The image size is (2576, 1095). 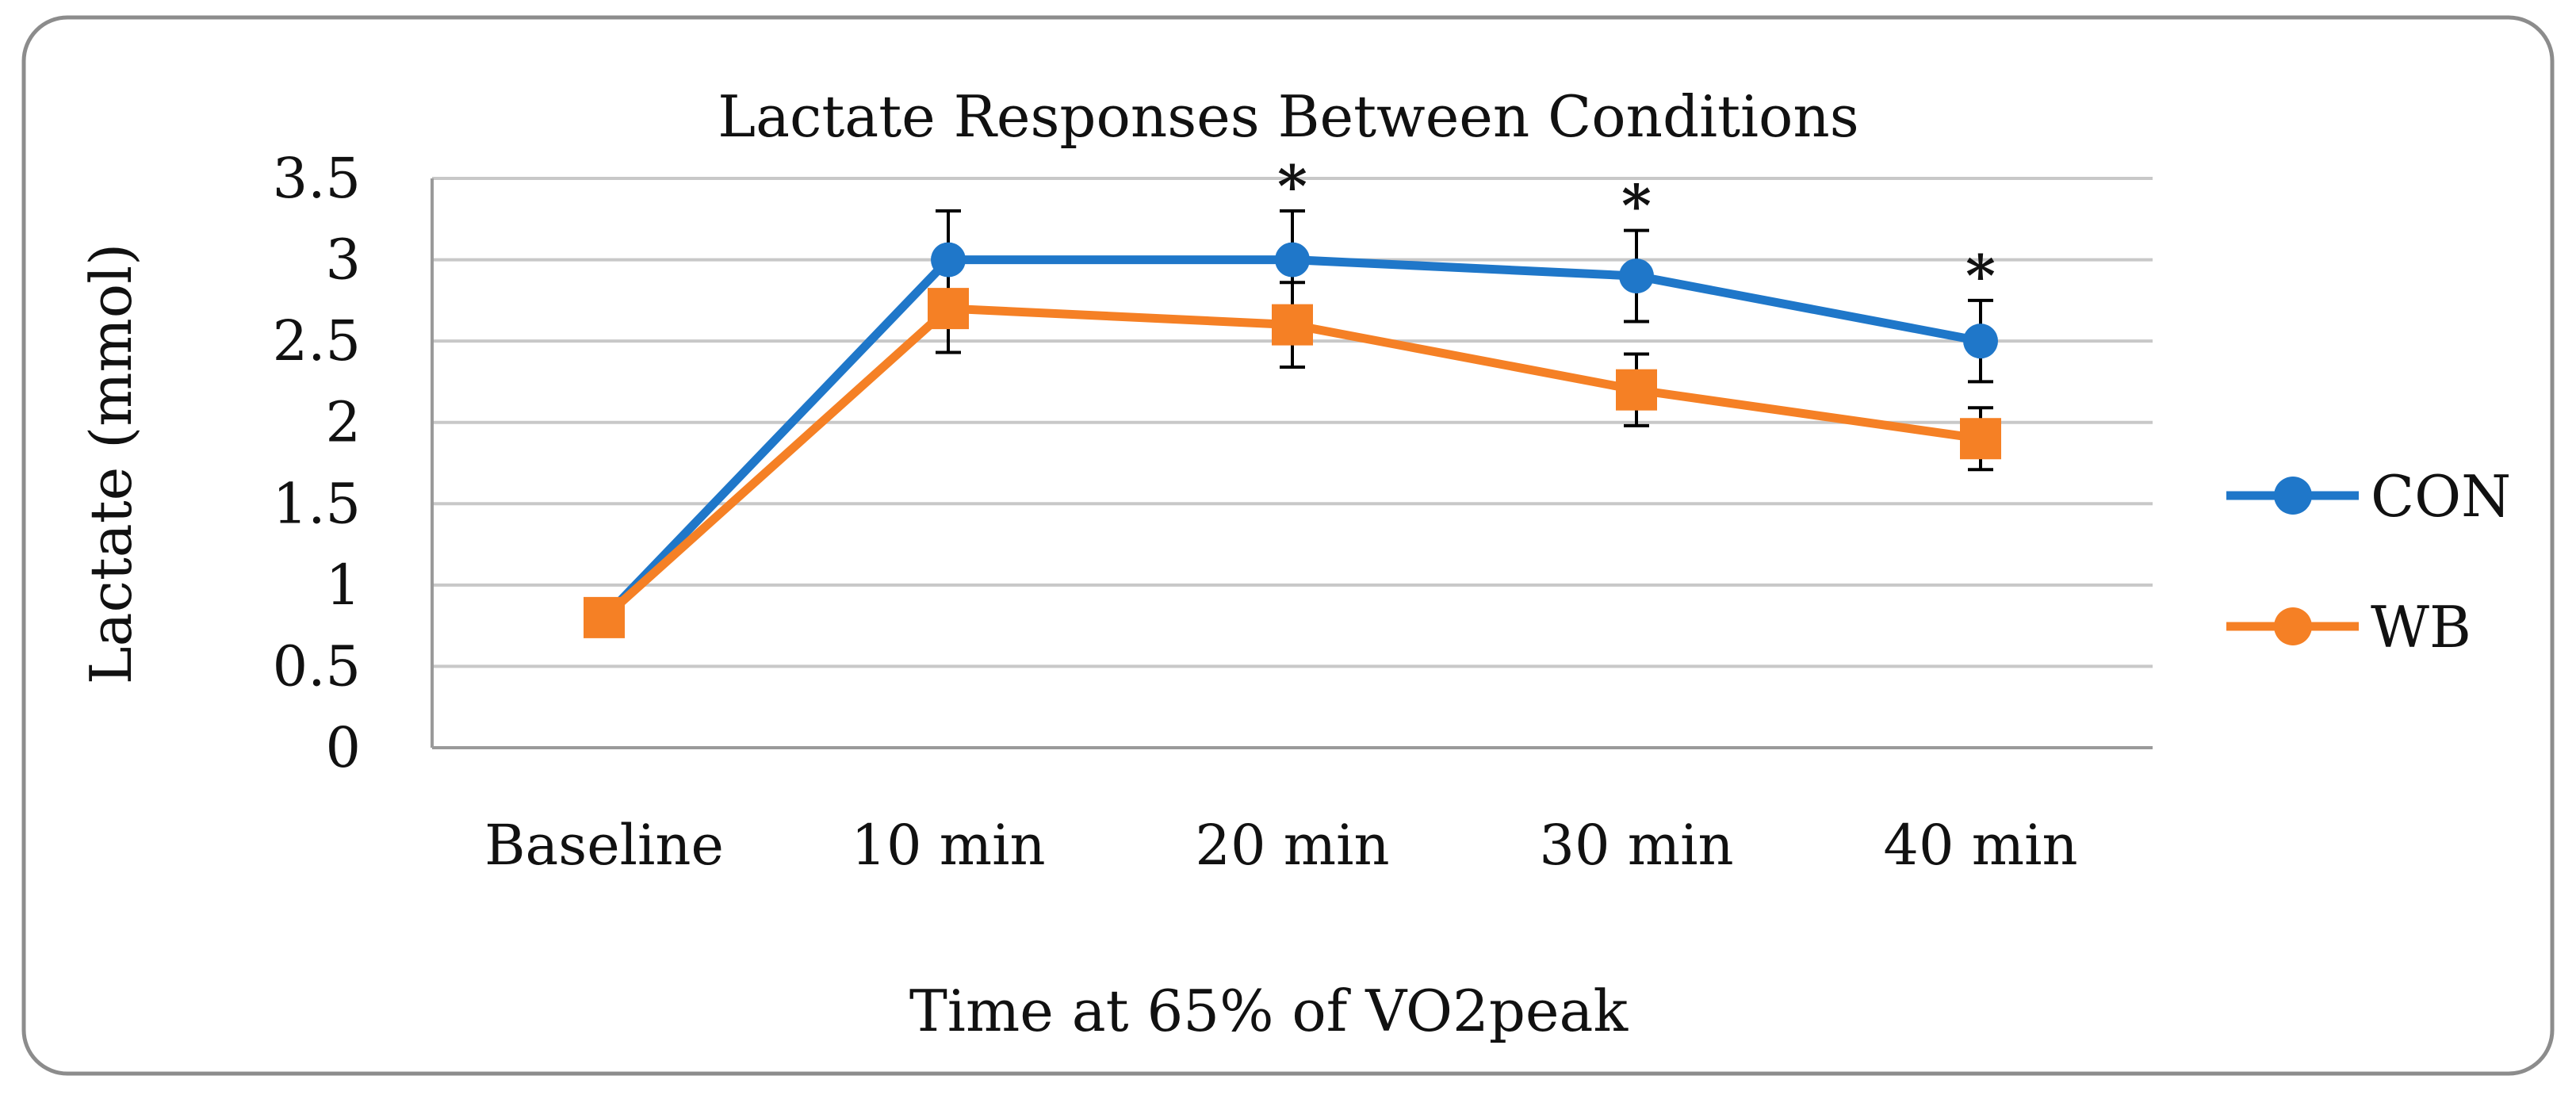 I want to click on x-tick-label: 10 min, so click(x=948, y=845).